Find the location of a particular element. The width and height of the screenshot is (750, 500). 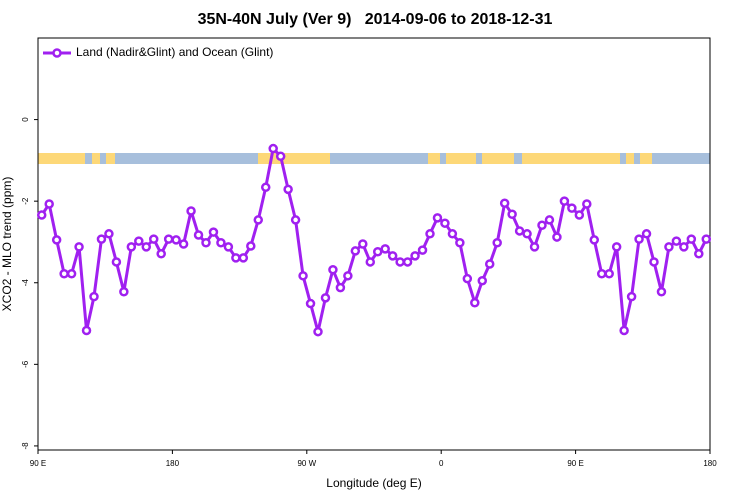

x-axis-label: Longitude (deg E) is located at coordinates (373, 483).